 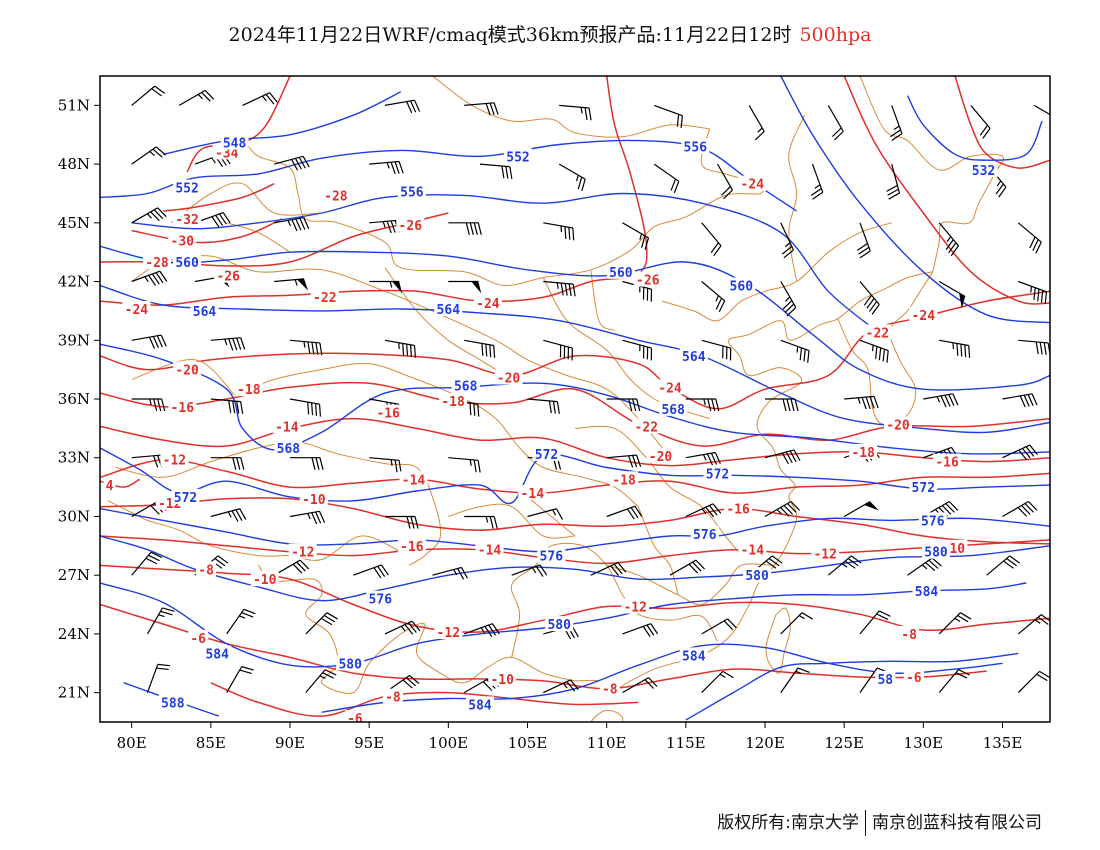 What do you see at coordinates (219, 197) in the screenshot?
I see `temperature-contour` at bounding box center [219, 197].